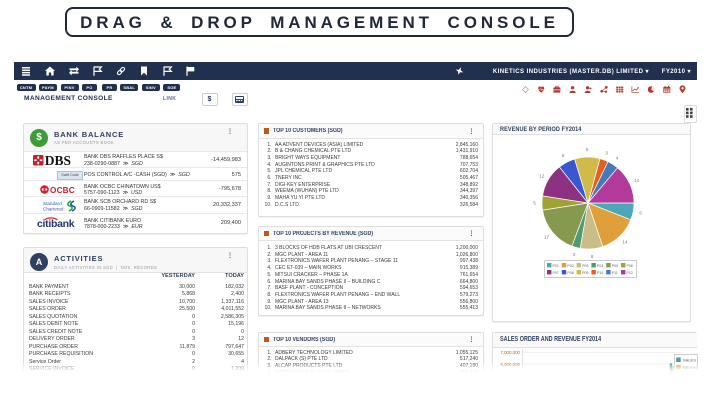 The image size is (711, 400). What do you see at coordinates (599, 266) in the screenshot?
I see `svg-text: P04` at bounding box center [599, 266].